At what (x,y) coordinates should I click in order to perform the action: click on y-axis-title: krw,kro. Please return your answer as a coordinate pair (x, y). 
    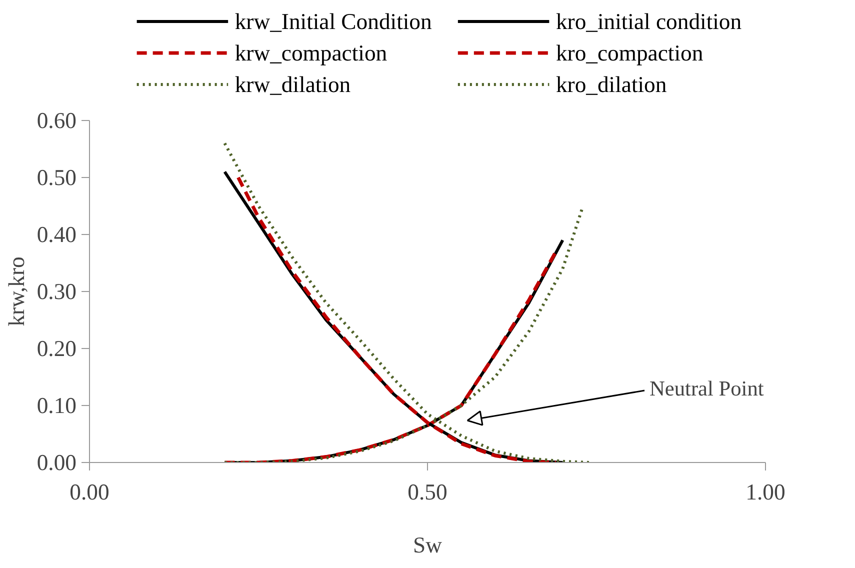
    Looking at the image, I should click on (16, 291).